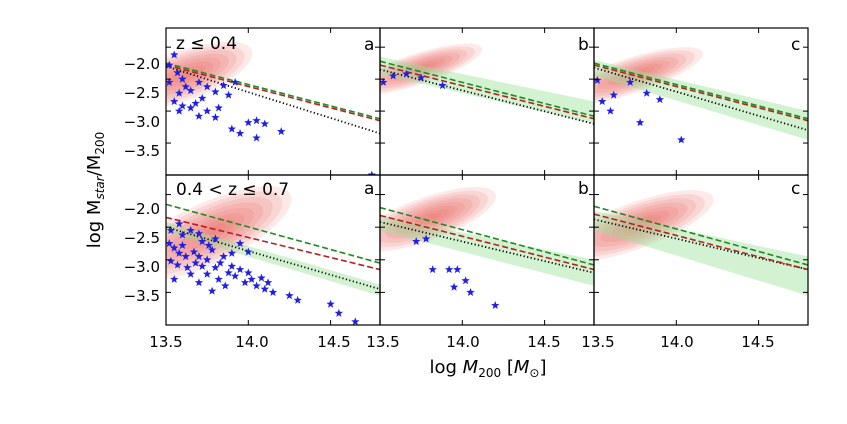 This screenshot has height=424, width=847. I want to click on black-relation-line, so click(487, 247).